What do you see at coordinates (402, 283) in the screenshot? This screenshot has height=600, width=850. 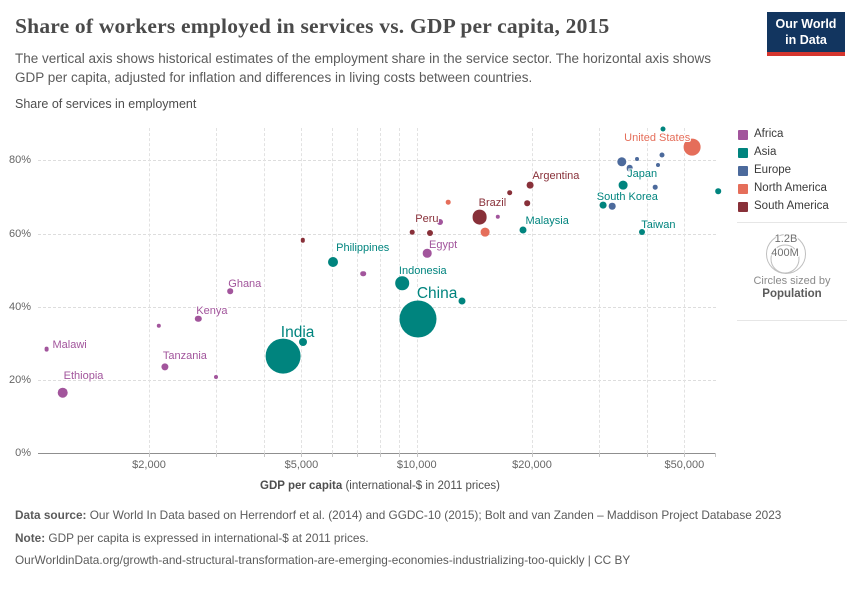 I see `data-point-indonesia` at bounding box center [402, 283].